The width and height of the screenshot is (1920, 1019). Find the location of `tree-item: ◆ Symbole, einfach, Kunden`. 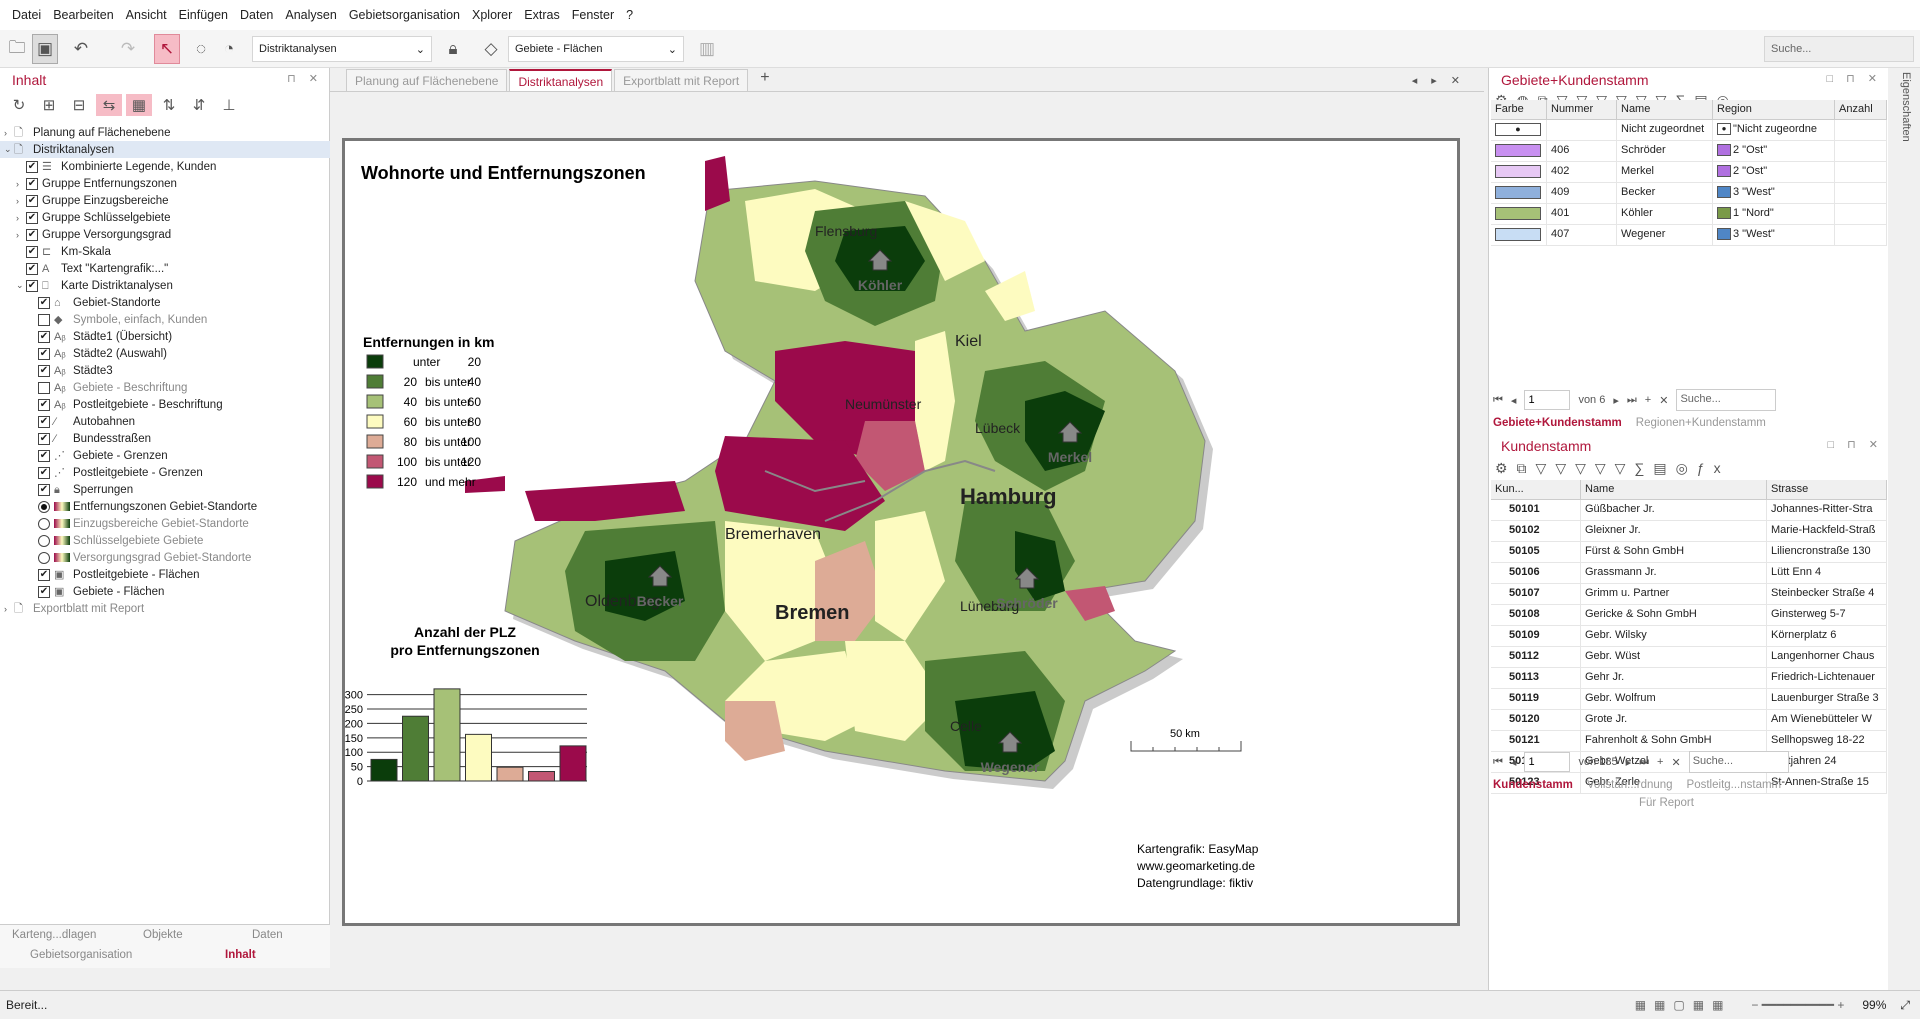

tree-item: ◆ Symbole, einfach, Kunden is located at coordinates (165, 319).